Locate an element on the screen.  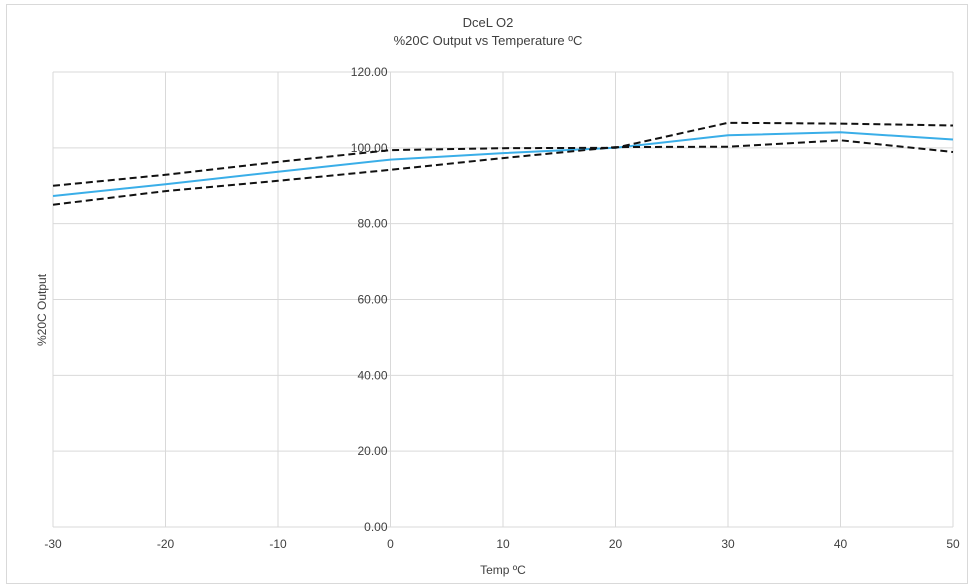
x-tick-label: 0 is located at coordinates (390, 544).